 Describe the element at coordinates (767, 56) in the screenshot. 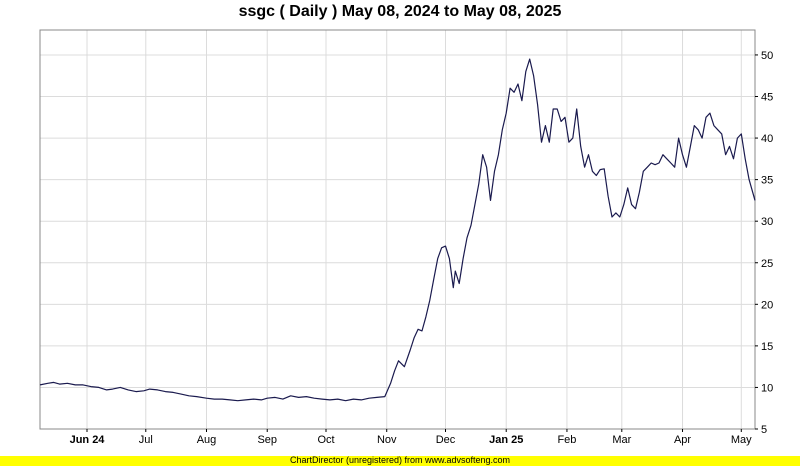

I see `y-tick-label: 50` at that location.